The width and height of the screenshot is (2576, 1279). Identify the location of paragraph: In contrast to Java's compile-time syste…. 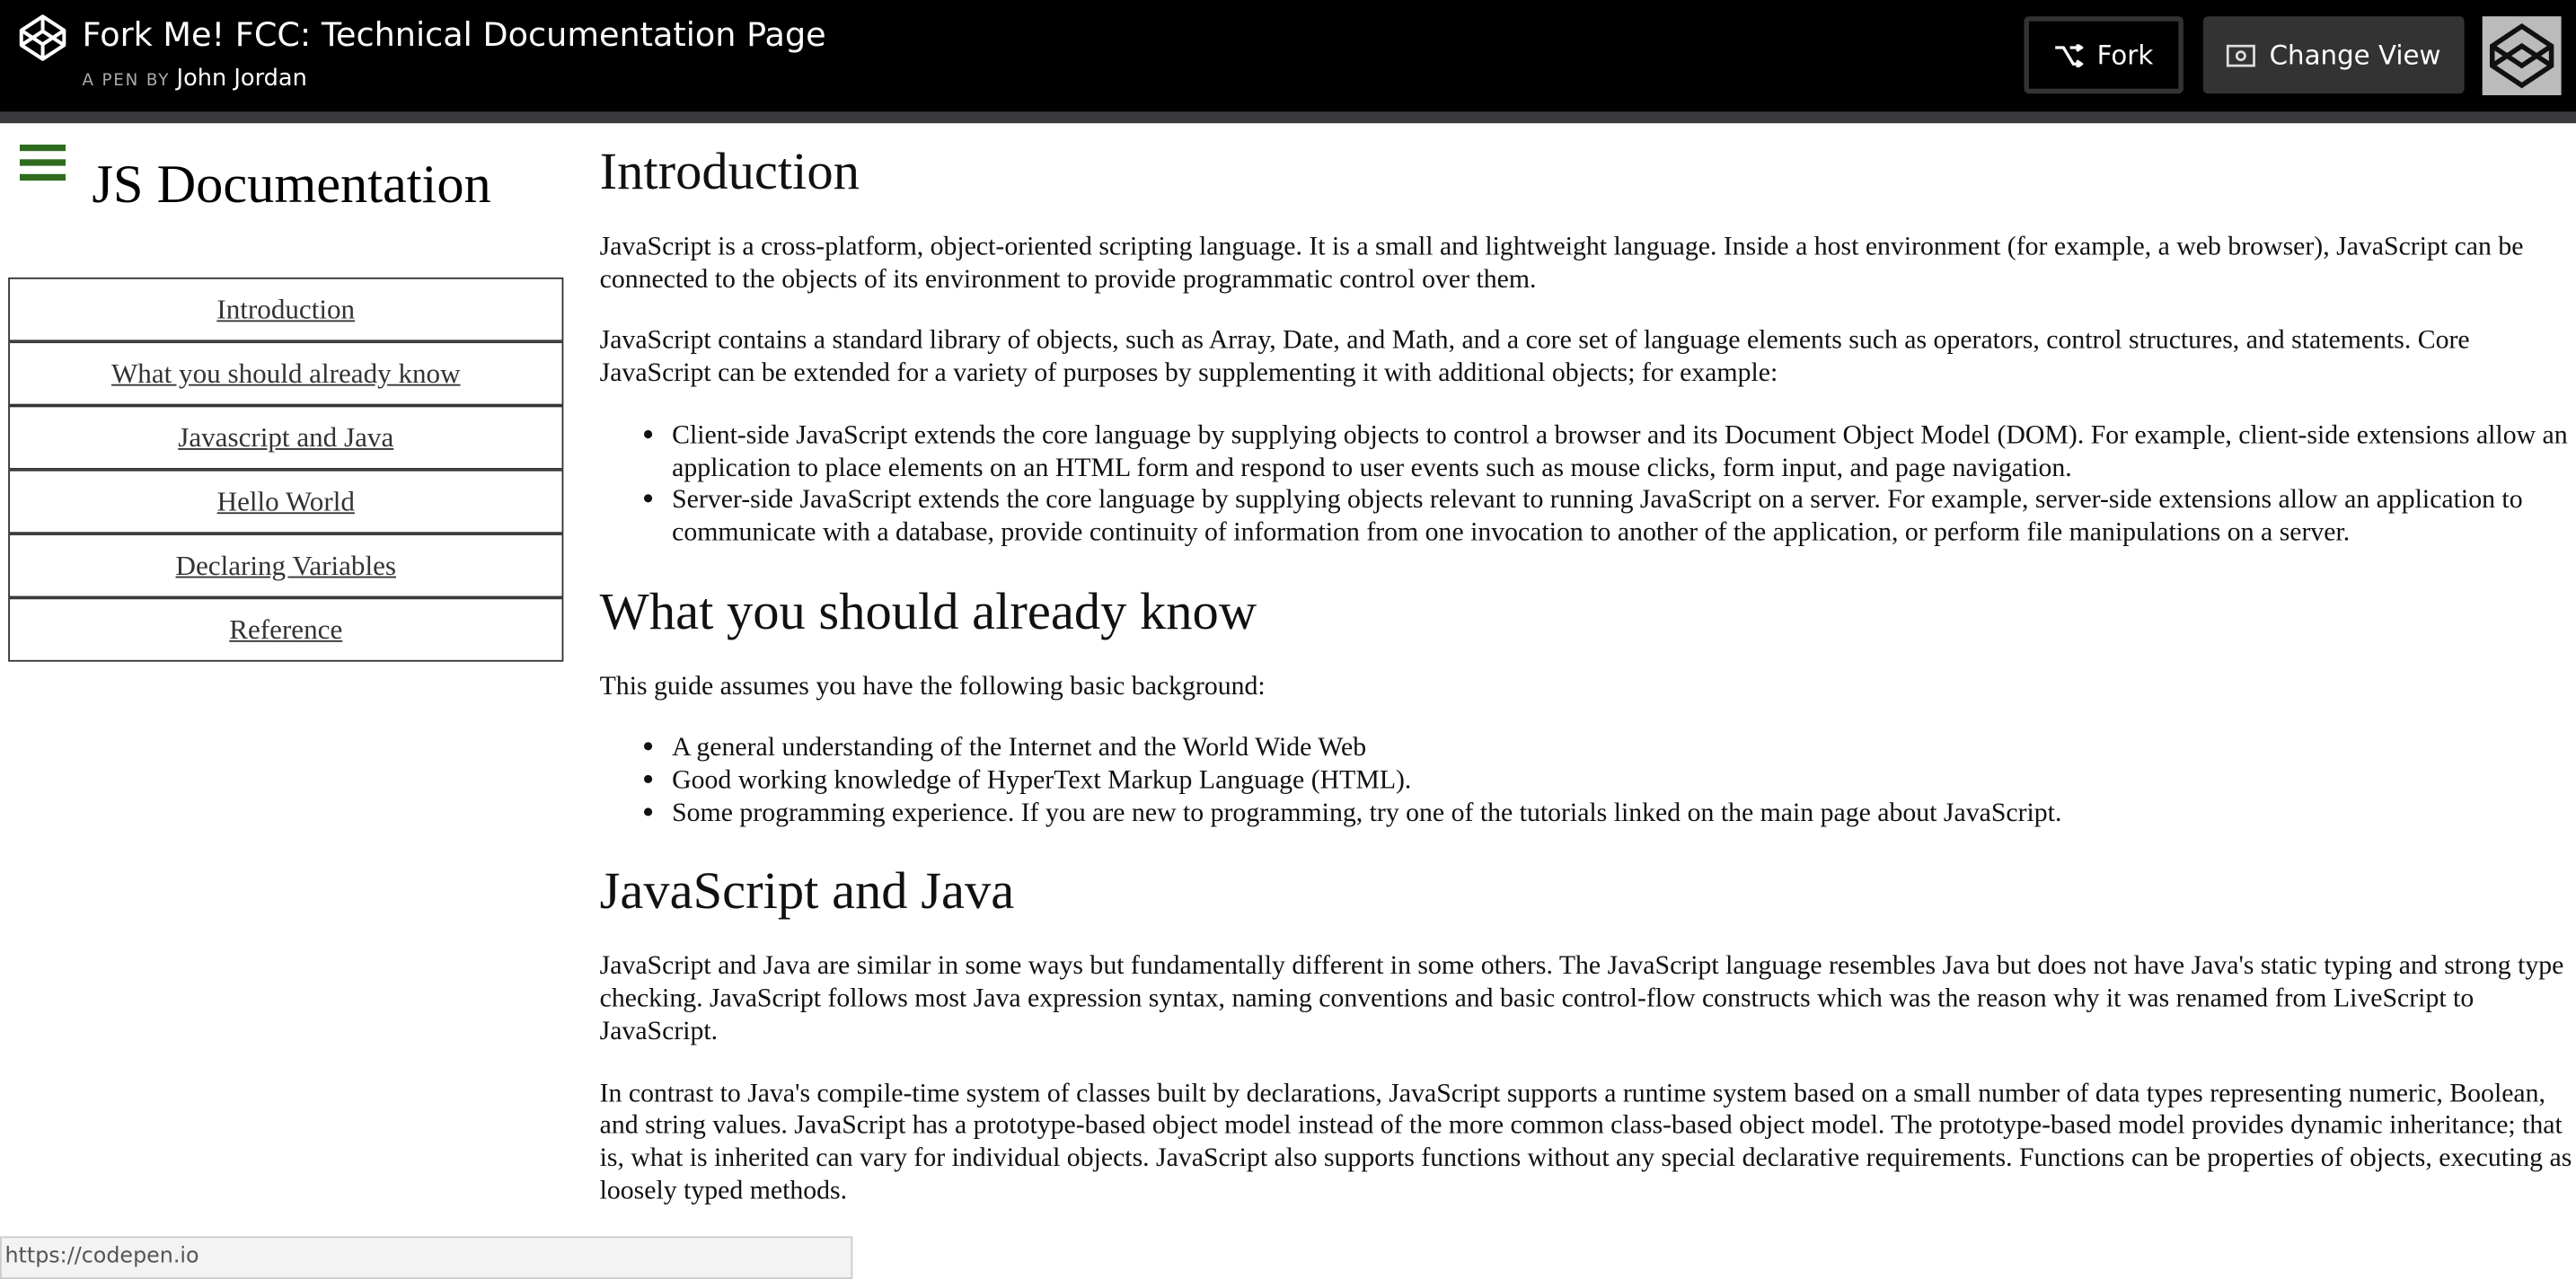
(1585, 1140).